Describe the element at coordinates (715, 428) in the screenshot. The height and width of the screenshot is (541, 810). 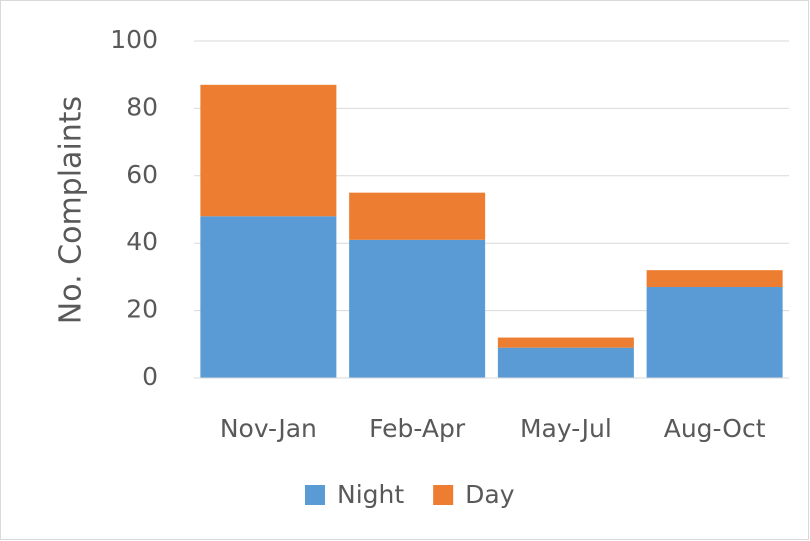
I see `x-tick-label: Aug-Oct` at that location.